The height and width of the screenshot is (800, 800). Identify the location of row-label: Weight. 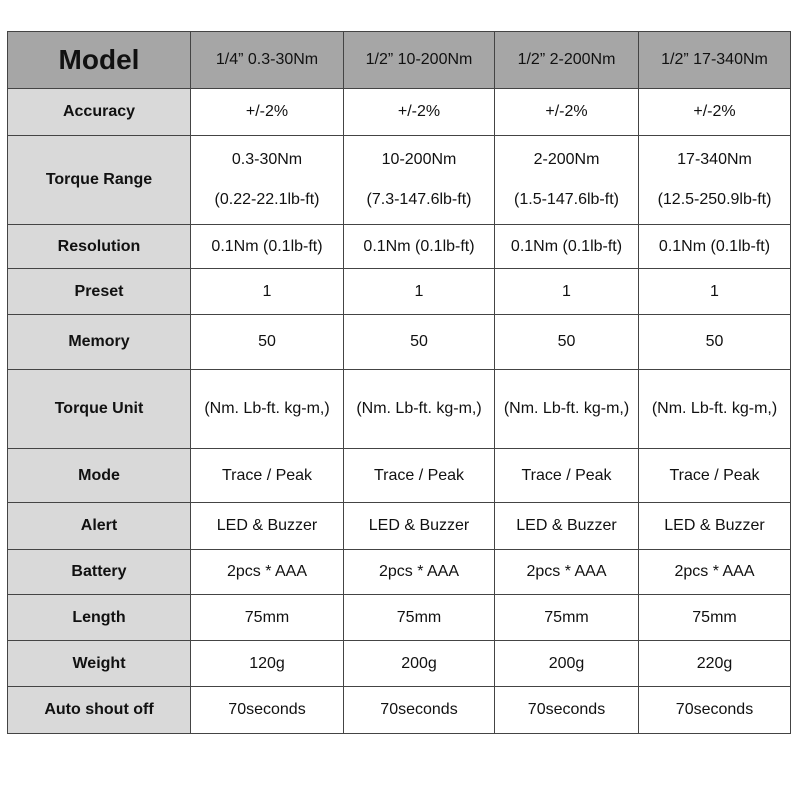
(99, 663).